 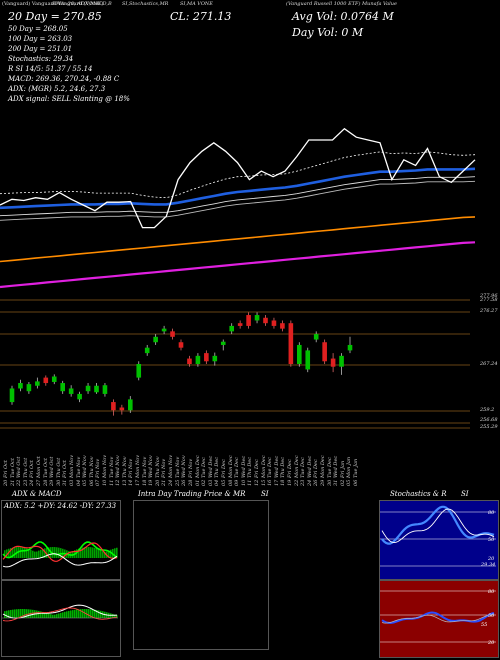 I want to click on price-axis-label: 277.58, so click(x=489, y=300).